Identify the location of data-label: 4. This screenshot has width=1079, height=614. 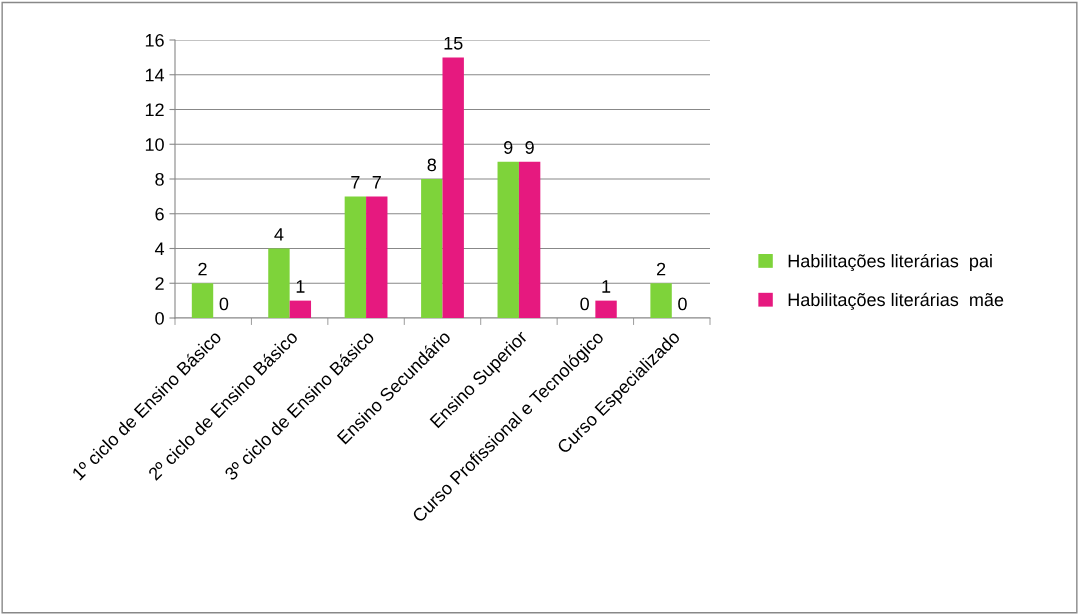
(279, 234).